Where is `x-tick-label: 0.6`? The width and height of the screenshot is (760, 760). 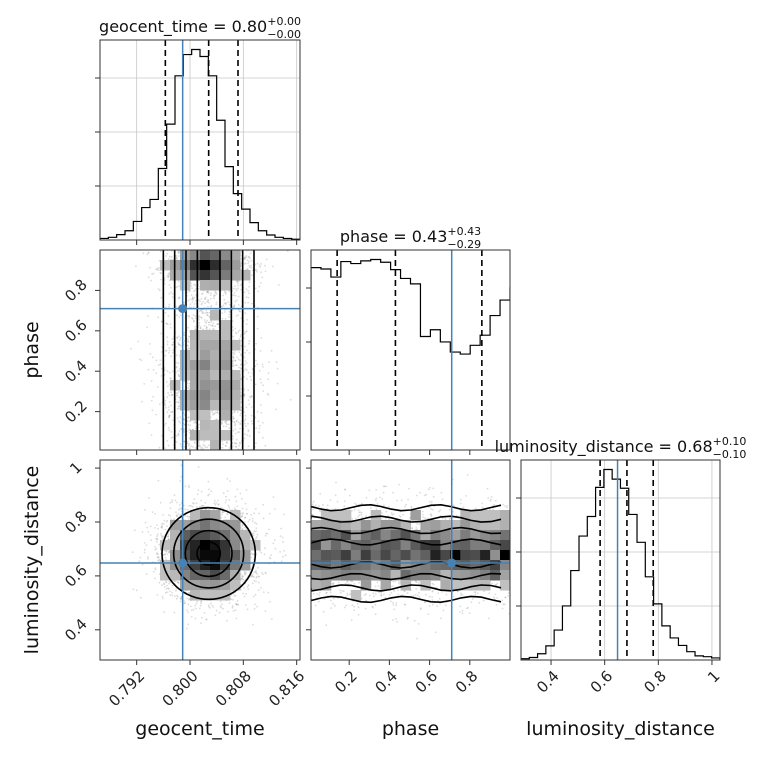
x-tick-label: 0.6 is located at coordinates (602, 682).